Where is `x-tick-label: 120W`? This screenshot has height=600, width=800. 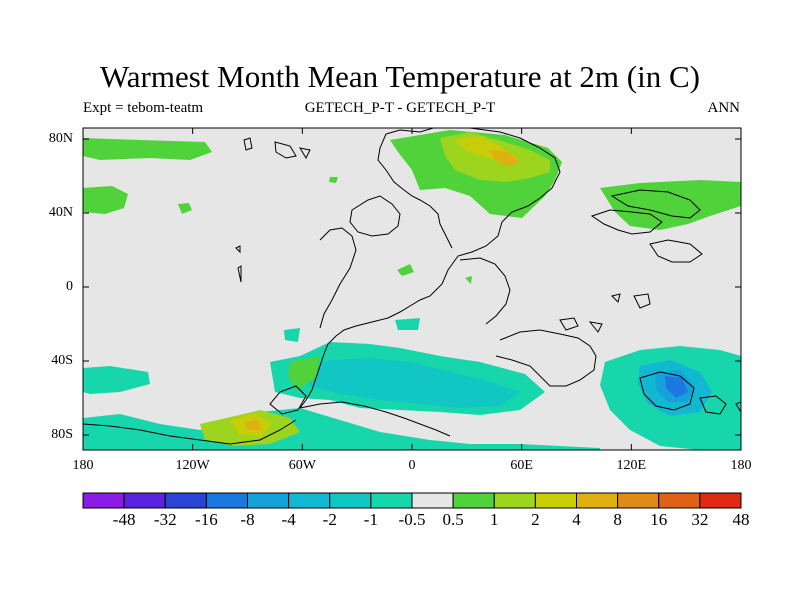 x-tick-label: 120W is located at coordinates (192, 465).